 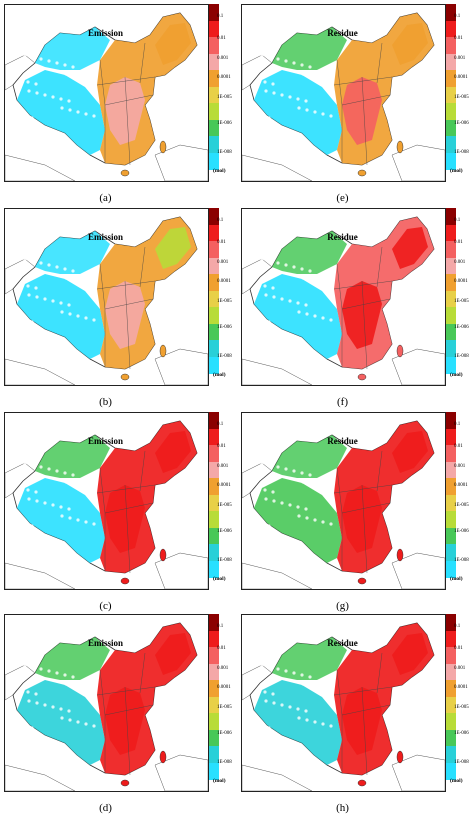 I want to click on region-northwest, so click(x=309, y=252).